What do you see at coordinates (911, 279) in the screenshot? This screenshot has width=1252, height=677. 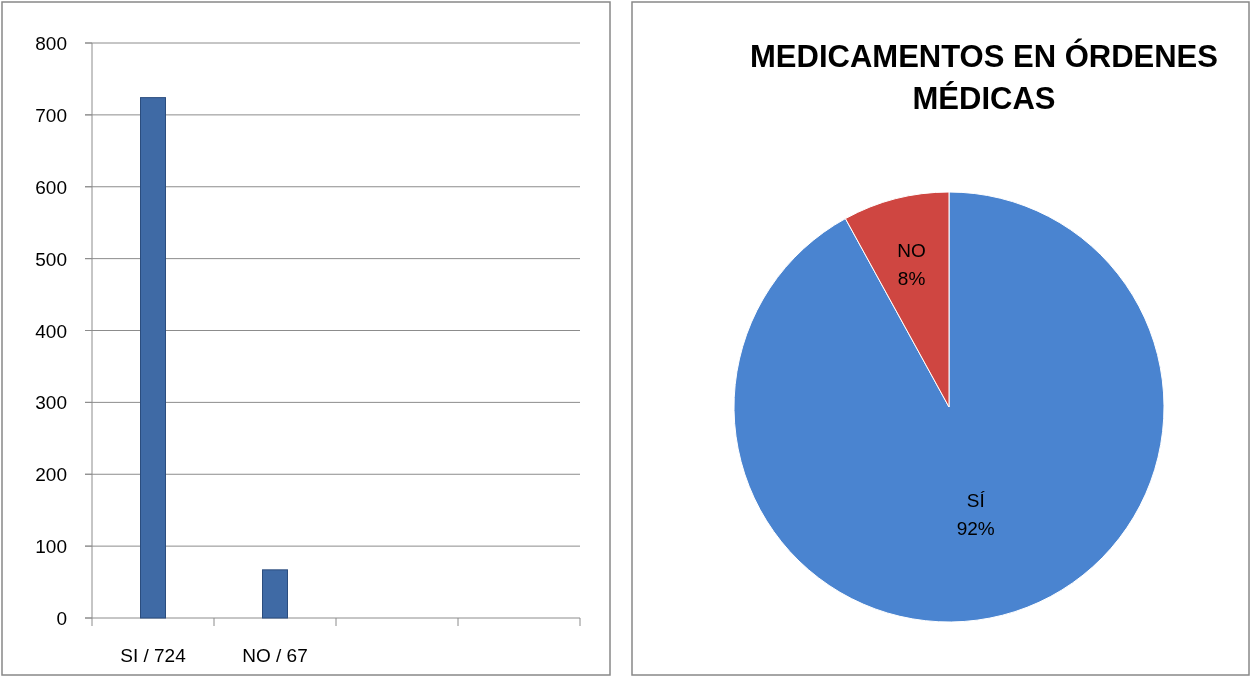 I see `data-label: 8%` at bounding box center [911, 279].